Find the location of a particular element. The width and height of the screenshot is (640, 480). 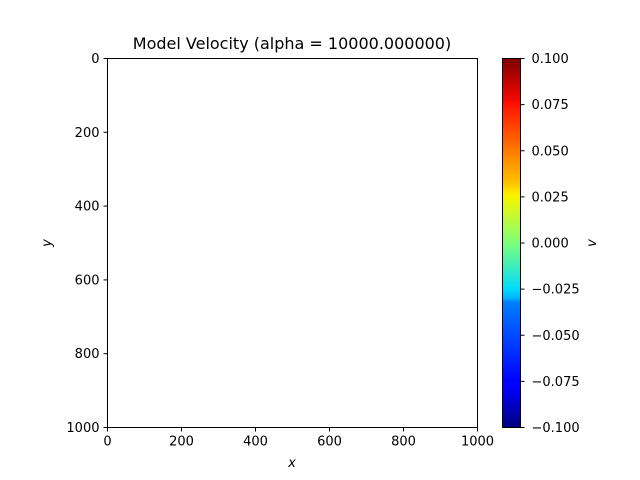

colorbar-tick-label: 0.100 is located at coordinates (550, 59).